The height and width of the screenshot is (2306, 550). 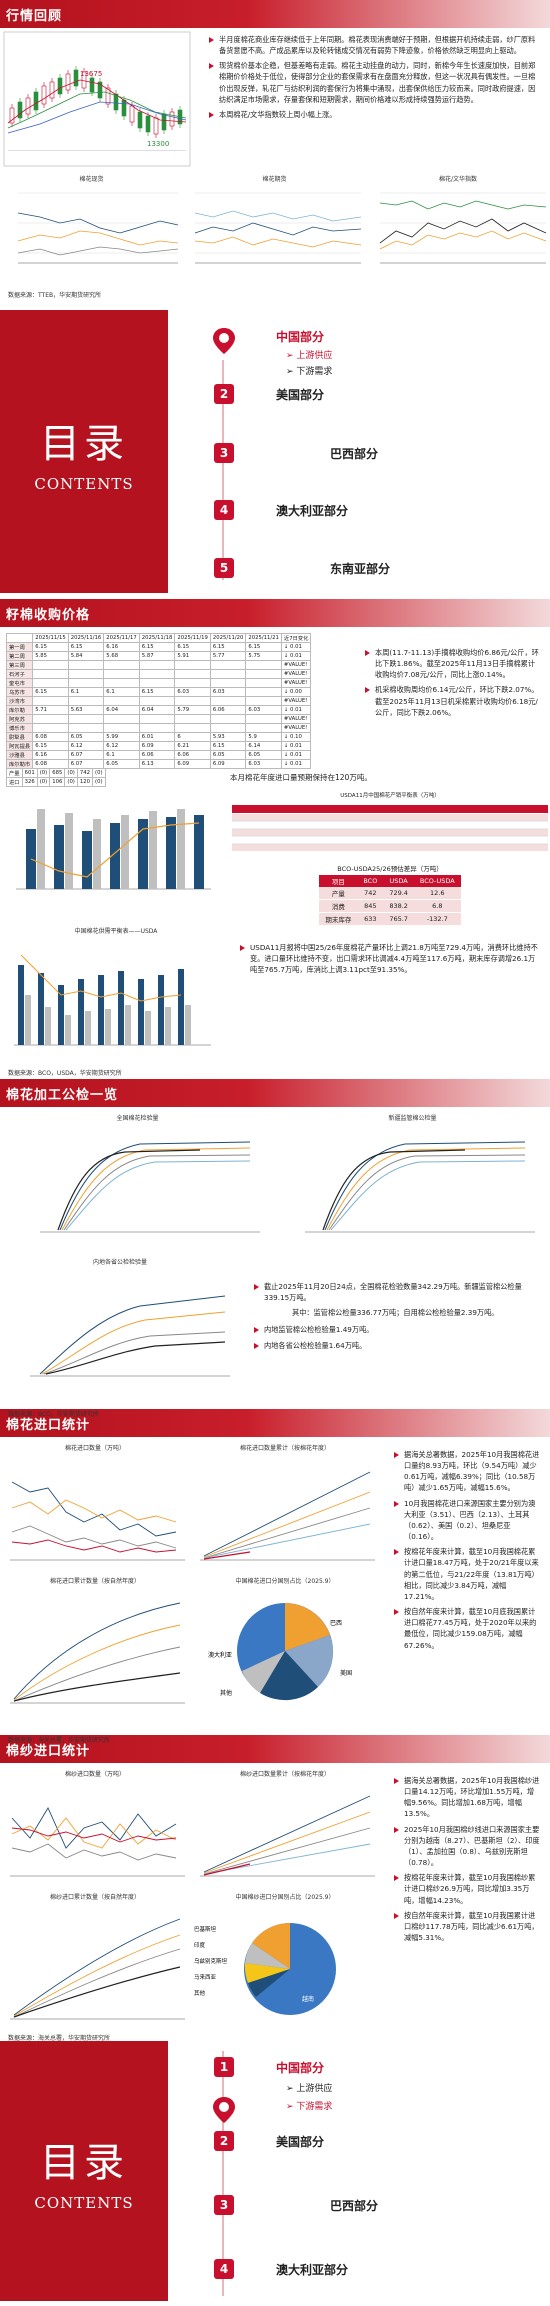 What do you see at coordinates (19, 737) in the screenshot?
I see `table-cell: 尉犁县` at bounding box center [19, 737].